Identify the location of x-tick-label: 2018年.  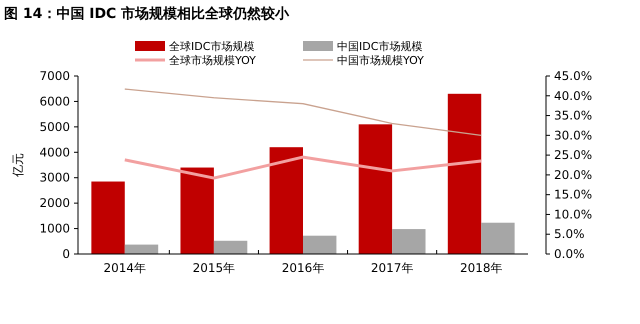
(481, 268).